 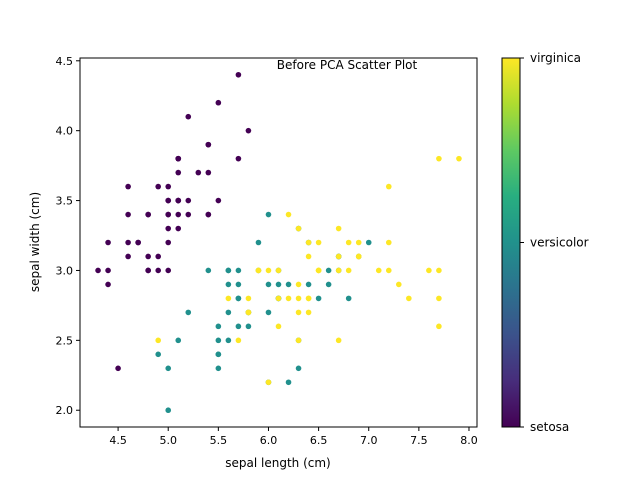 What do you see at coordinates (277, 463) in the screenshot?
I see `x-axis-label: sepal length (cm)` at bounding box center [277, 463].